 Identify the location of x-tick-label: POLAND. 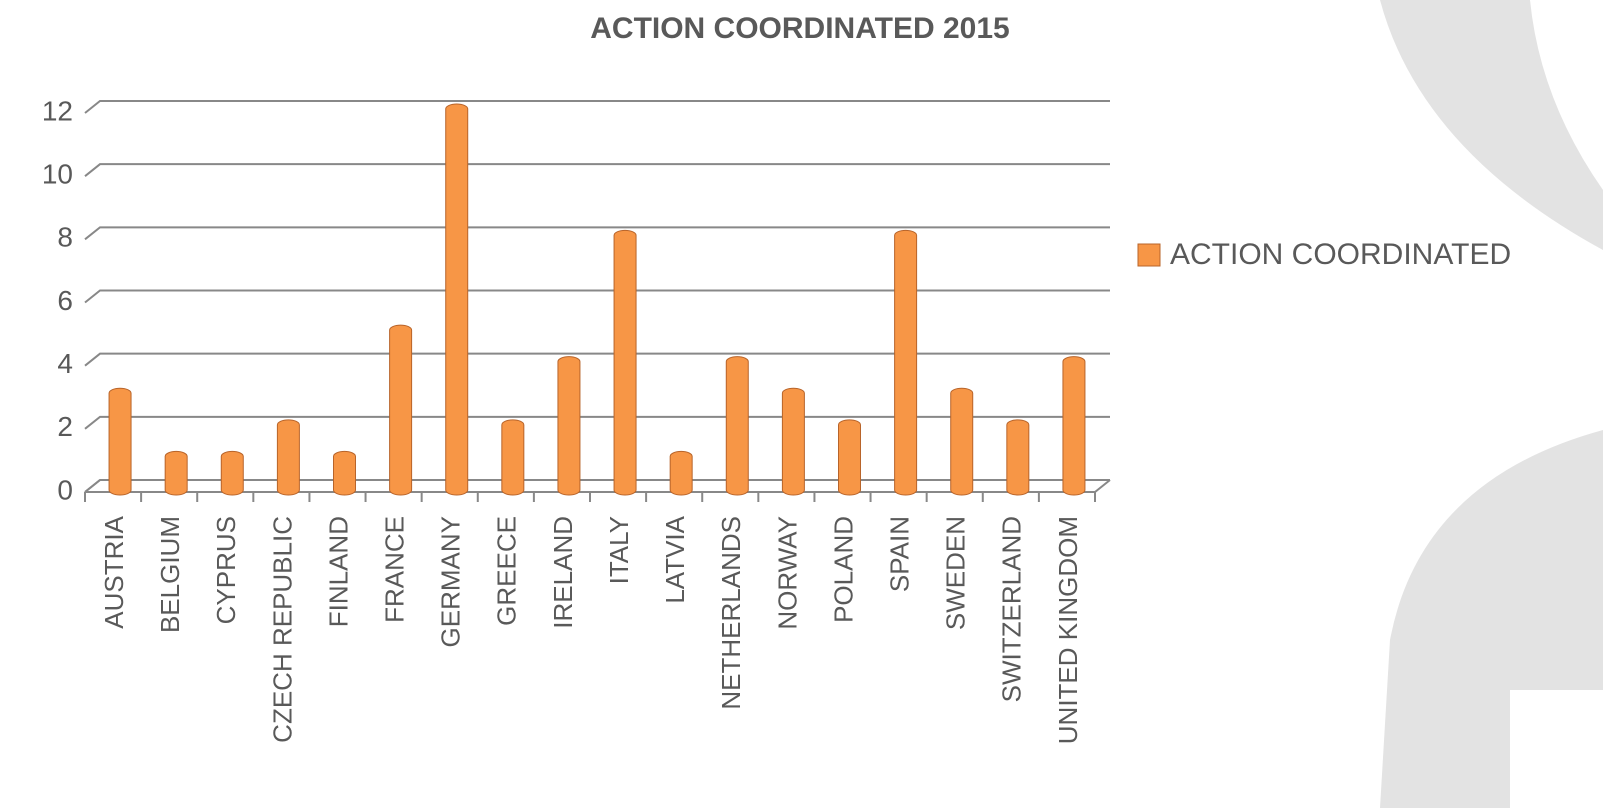
(843, 569).